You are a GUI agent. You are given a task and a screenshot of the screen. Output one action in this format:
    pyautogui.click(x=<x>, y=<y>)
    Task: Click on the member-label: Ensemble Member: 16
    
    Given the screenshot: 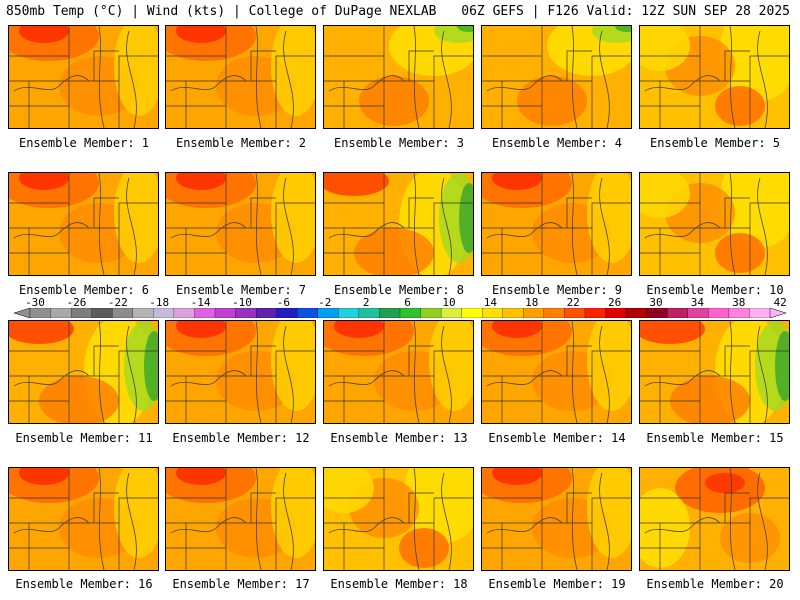 What is the action you would take?
    pyautogui.click(x=84, y=584)
    